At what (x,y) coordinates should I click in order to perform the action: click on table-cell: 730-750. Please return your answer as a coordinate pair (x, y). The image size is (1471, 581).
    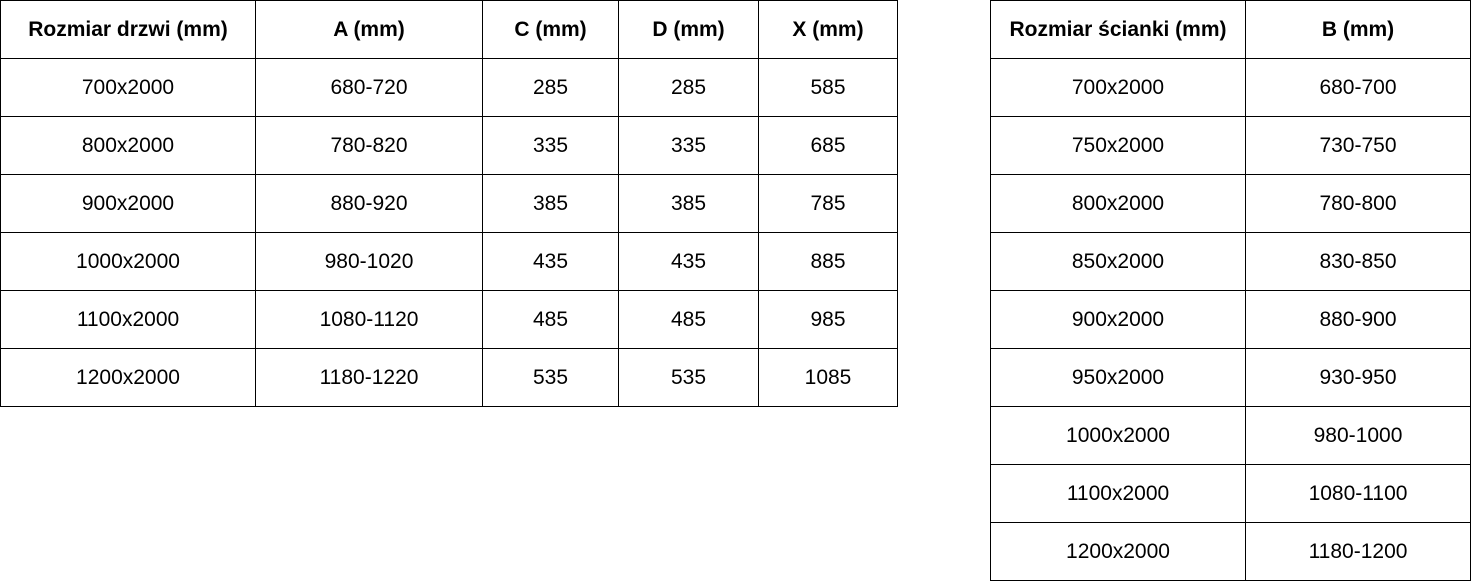
    Looking at the image, I should click on (1358, 145).